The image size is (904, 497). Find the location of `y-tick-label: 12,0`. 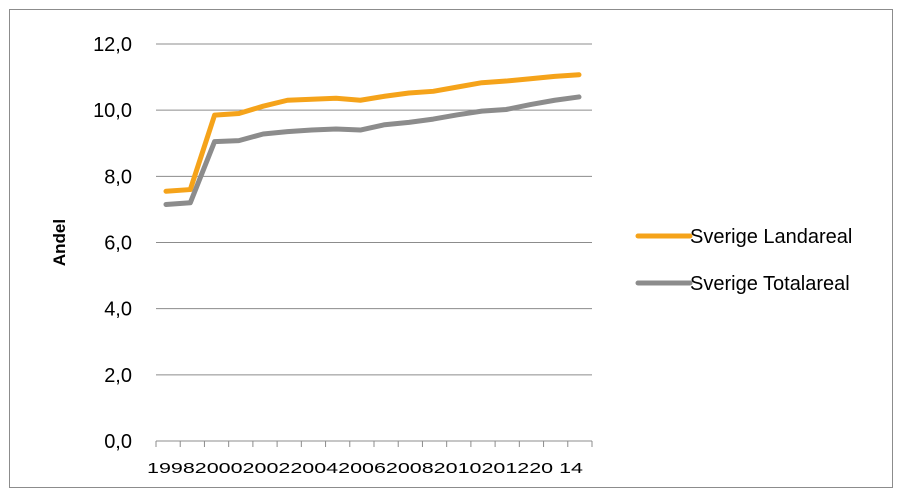

y-tick-label: 12,0 is located at coordinates (112, 45).